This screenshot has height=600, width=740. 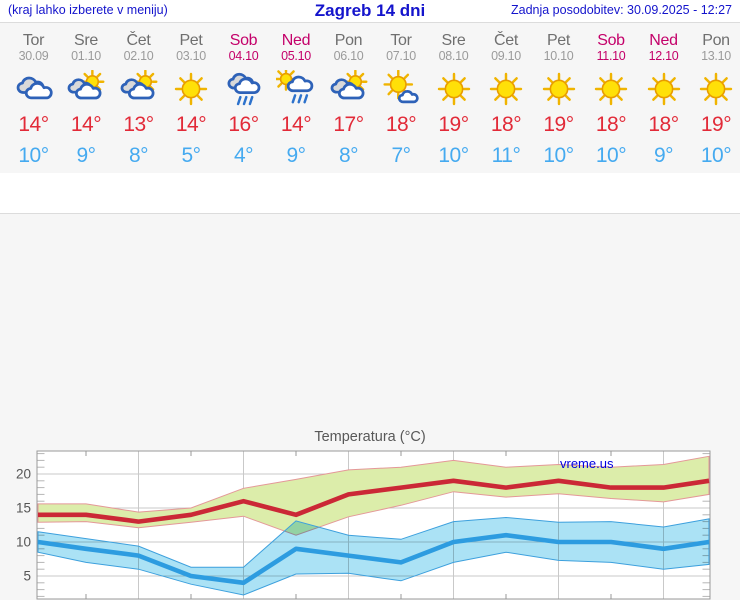 I want to click on min-temp-value: 5°, so click(x=191, y=155).